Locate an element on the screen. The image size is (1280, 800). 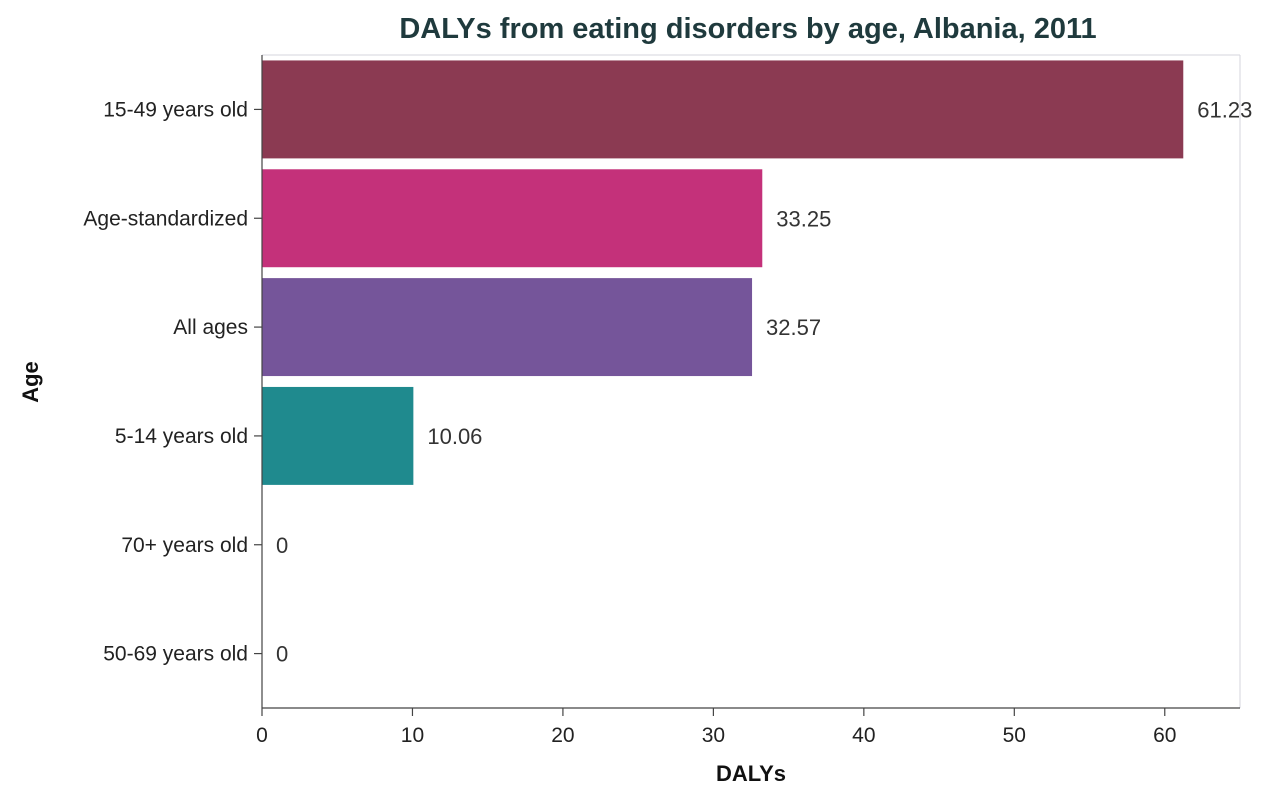
x-tick-label: 10 is located at coordinates (412, 735).